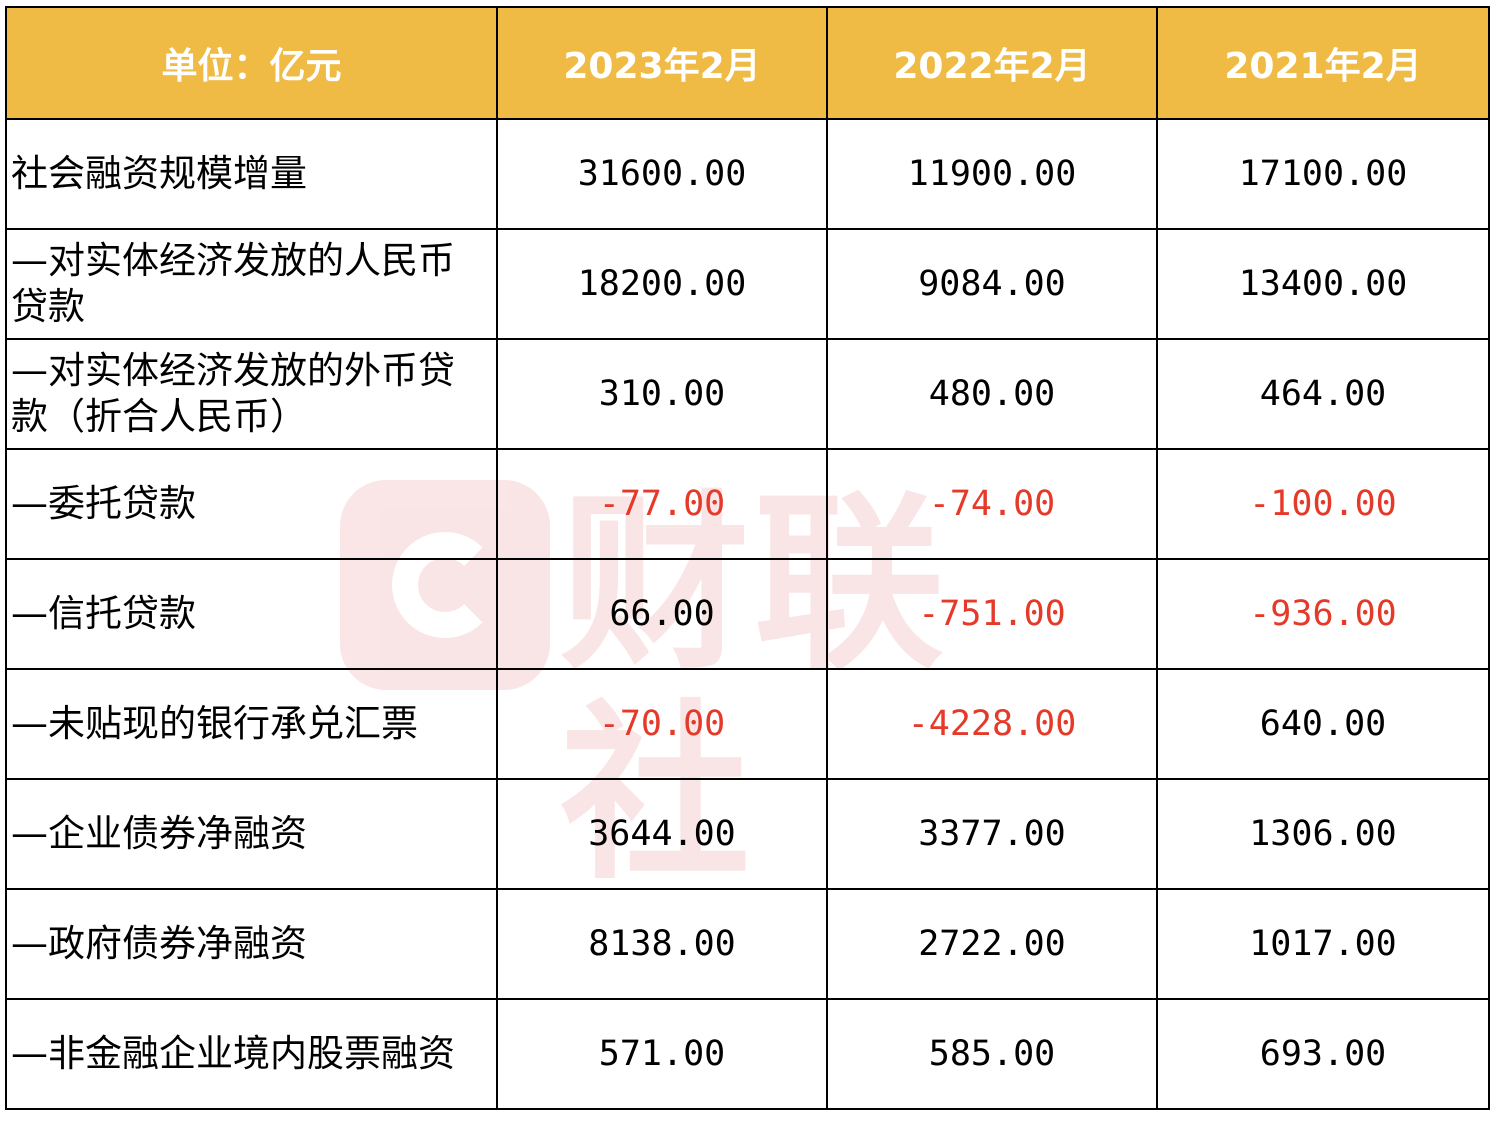 The image size is (1494, 1134). Describe the element at coordinates (251, 284) in the screenshot. I see `row-label: —对实体经济发放的人民币贷款` at that location.